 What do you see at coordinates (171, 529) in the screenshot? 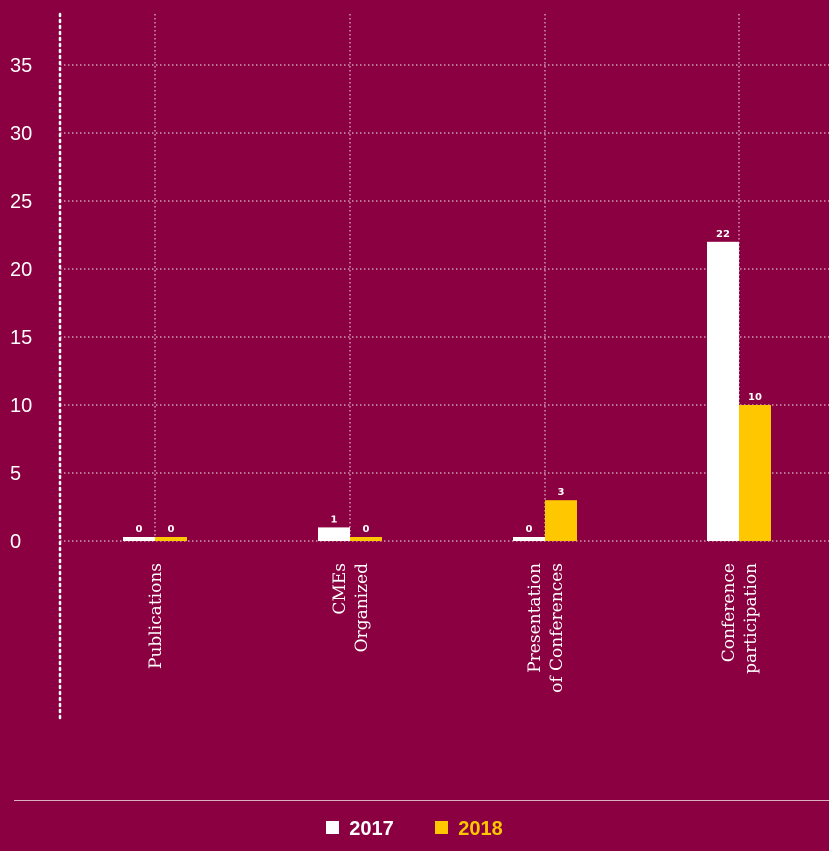
I see `data-label-2018-cat-0: 0` at bounding box center [171, 529].